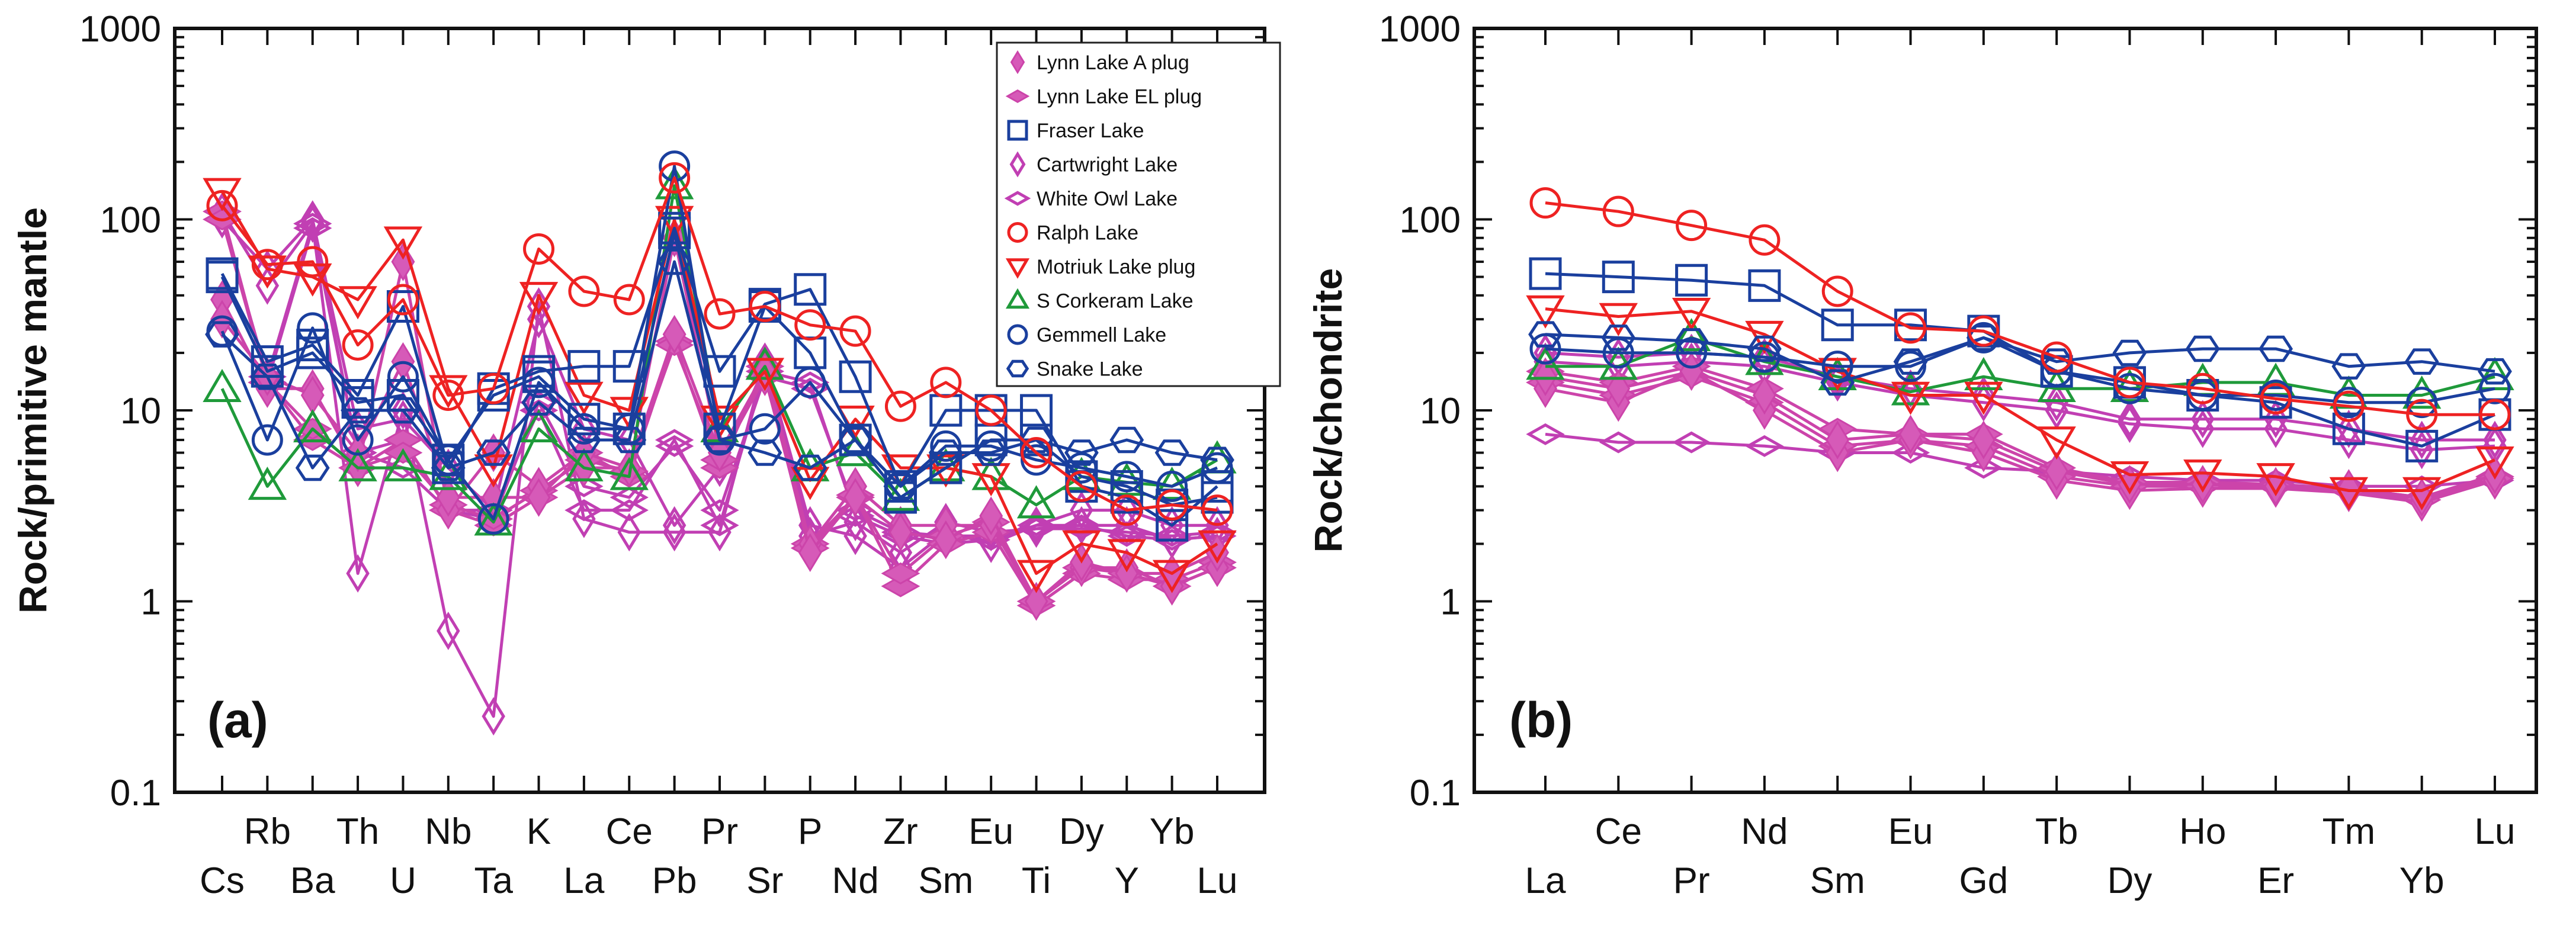 Image resolution: width=2576 pixels, height=935 pixels. I want to click on legend-box, so click(1138, 214).